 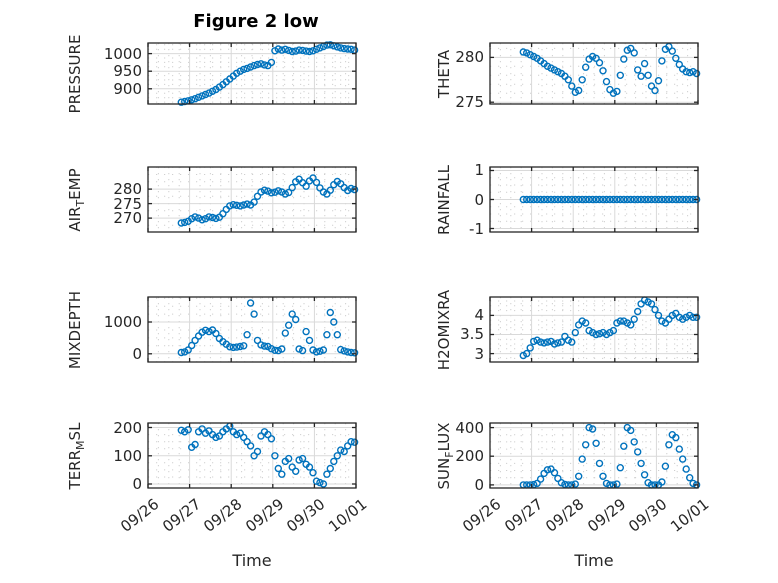 What do you see at coordinates (610, 69) in the screenshot?
I see `data-series-theta` at bounding box center [610, 69].